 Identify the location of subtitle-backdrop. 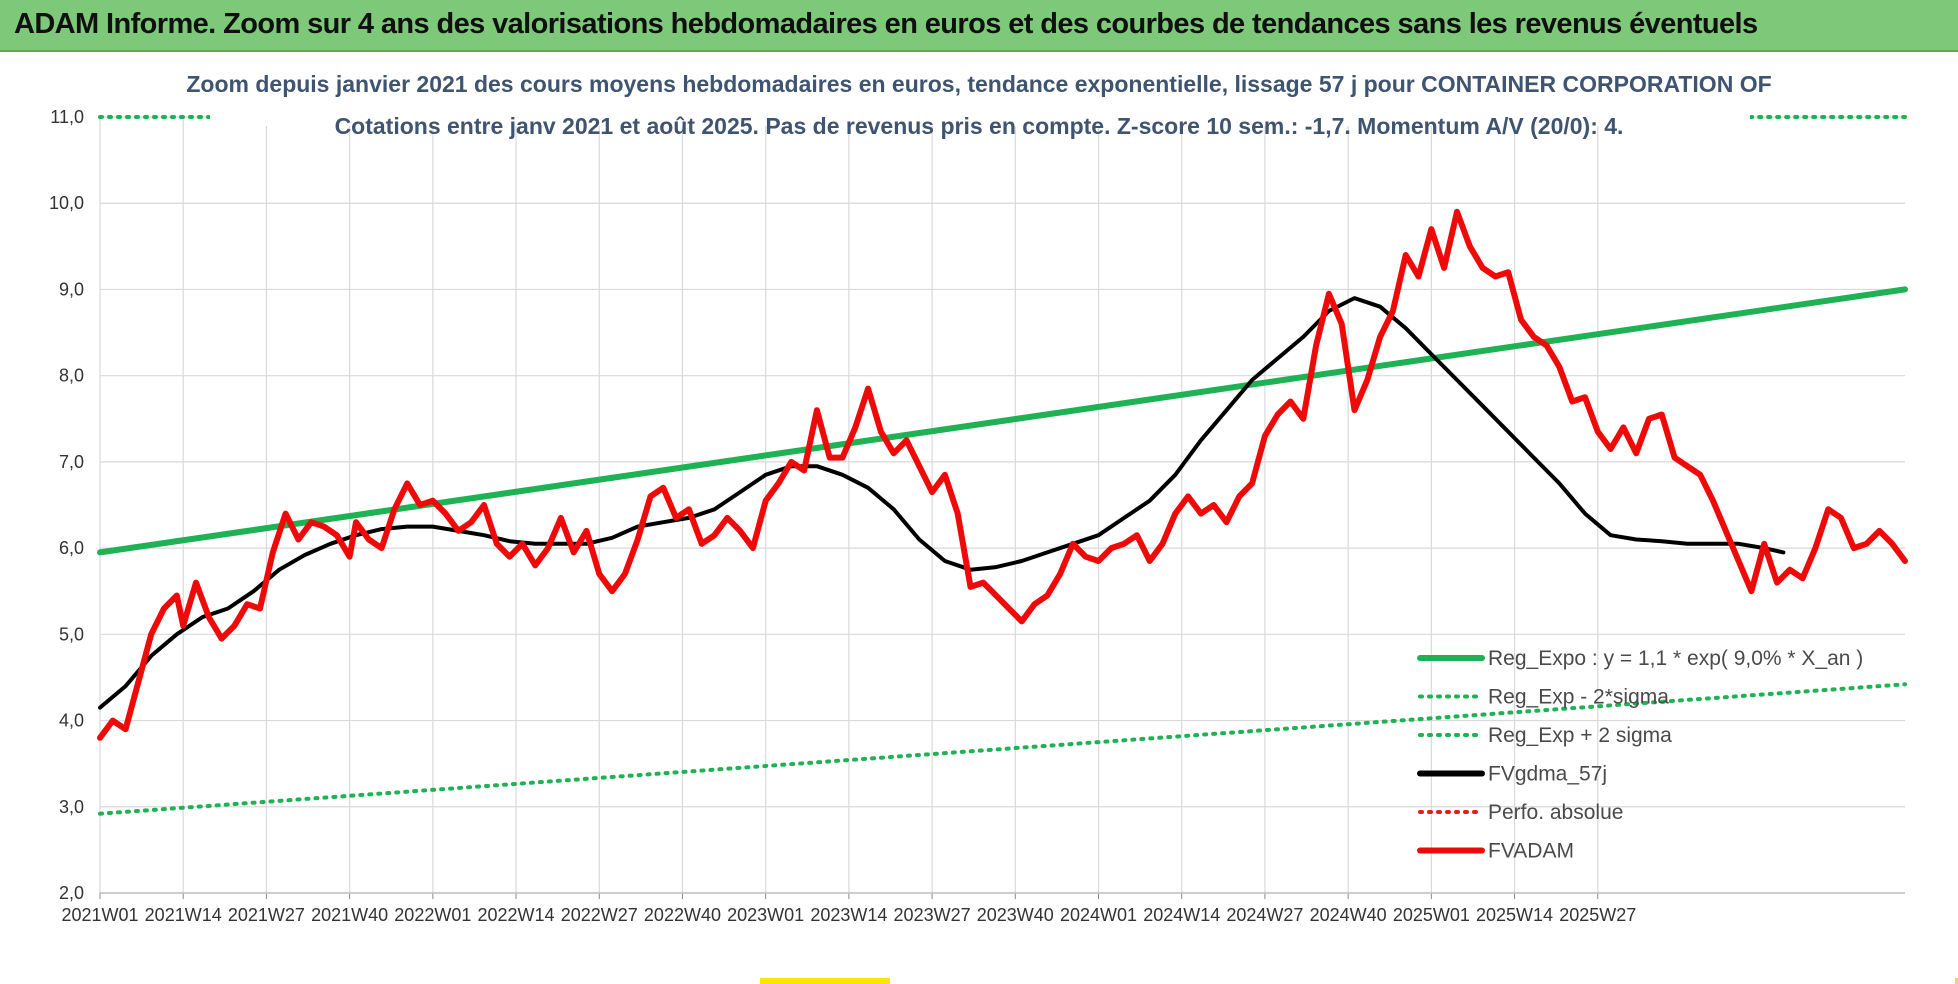
(980, 89).